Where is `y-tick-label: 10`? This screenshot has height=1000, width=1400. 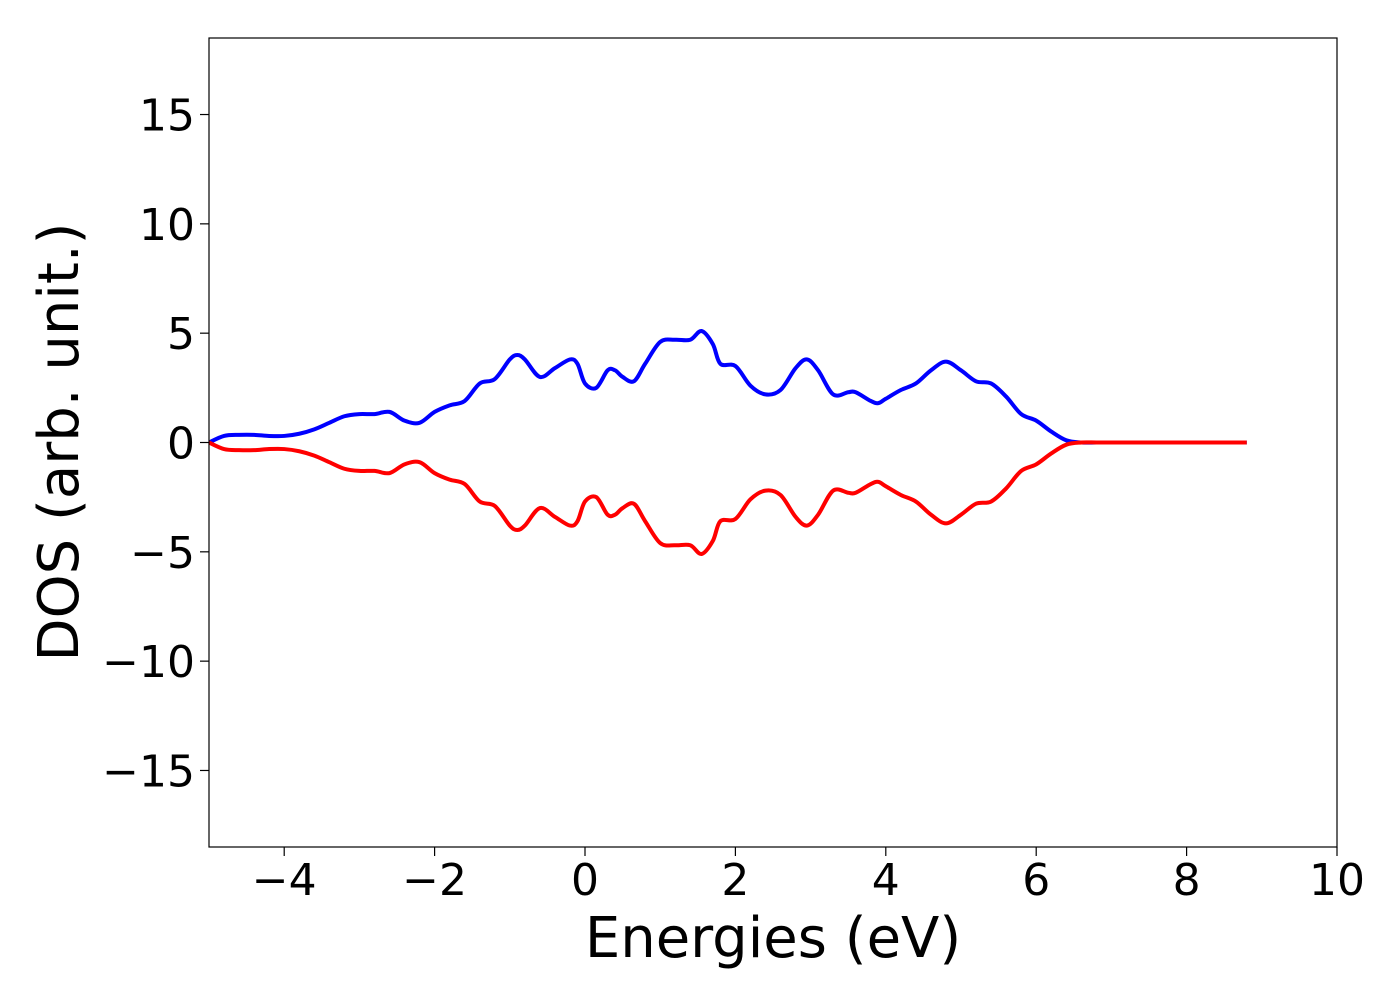 y-tick-label: 10 is located at coordinates (167, 225).